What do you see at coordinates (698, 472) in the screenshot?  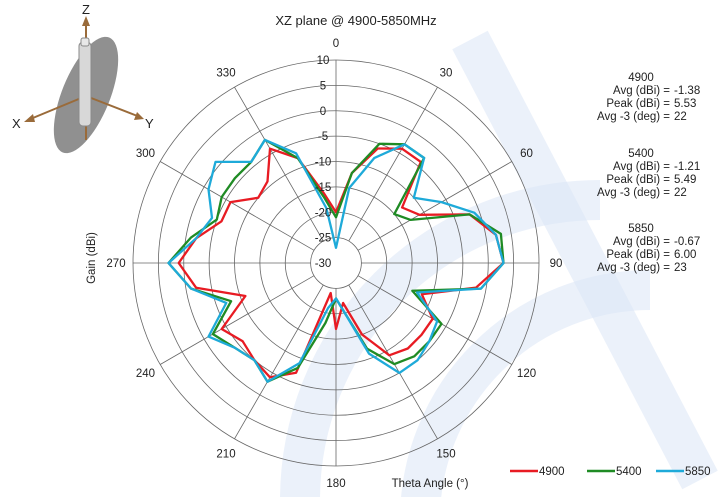 I see `legend-label-5850: 5850` at bounding box center [698, 472].